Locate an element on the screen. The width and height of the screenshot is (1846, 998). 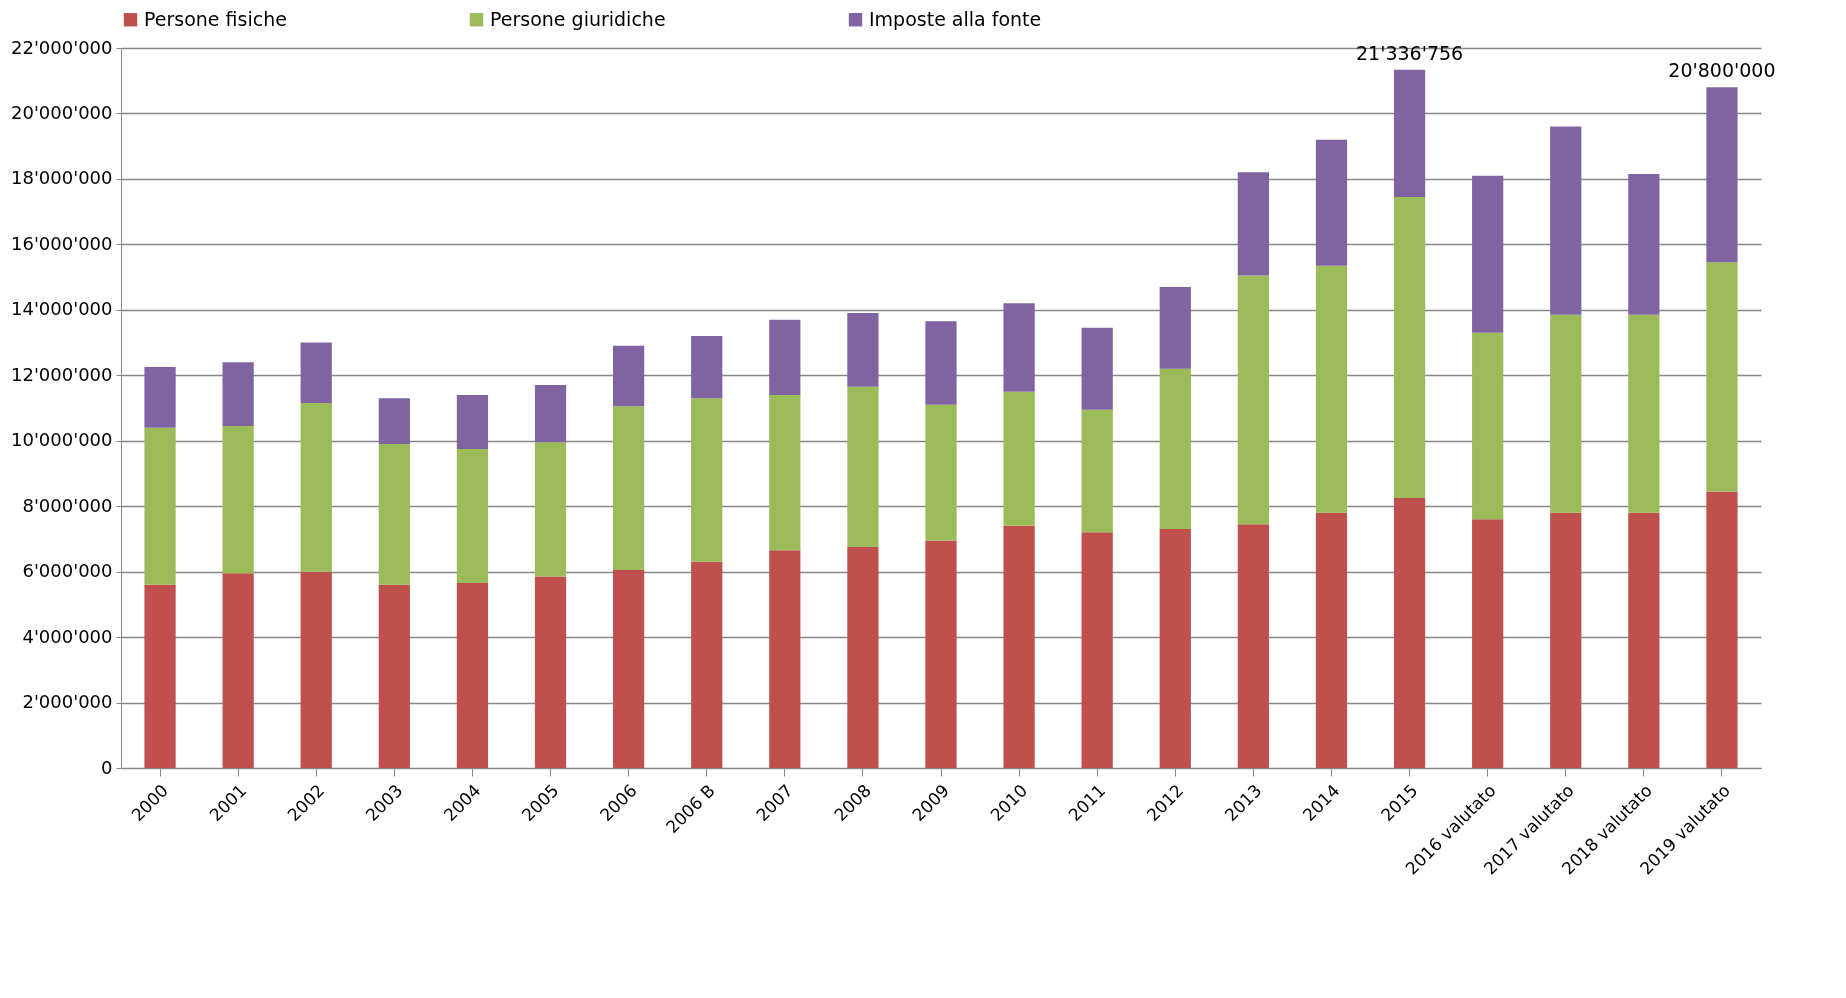
y-tick-label: 22'000'000 is located at coordinates (61, 47).